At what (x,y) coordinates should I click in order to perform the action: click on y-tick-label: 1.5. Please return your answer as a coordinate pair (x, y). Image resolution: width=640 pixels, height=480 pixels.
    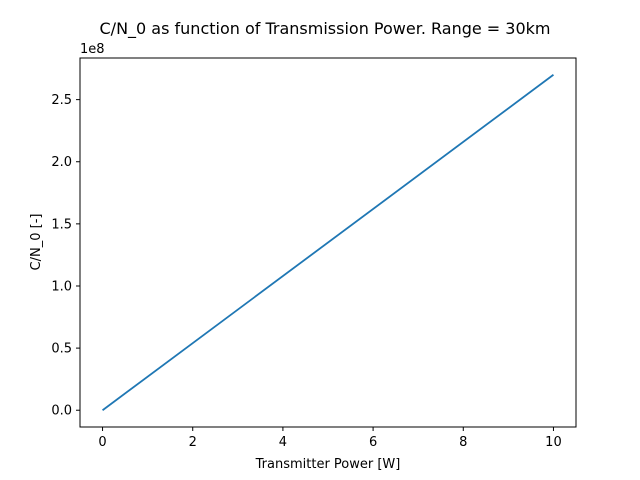
    Looking at the image, I should click on (61, 224).